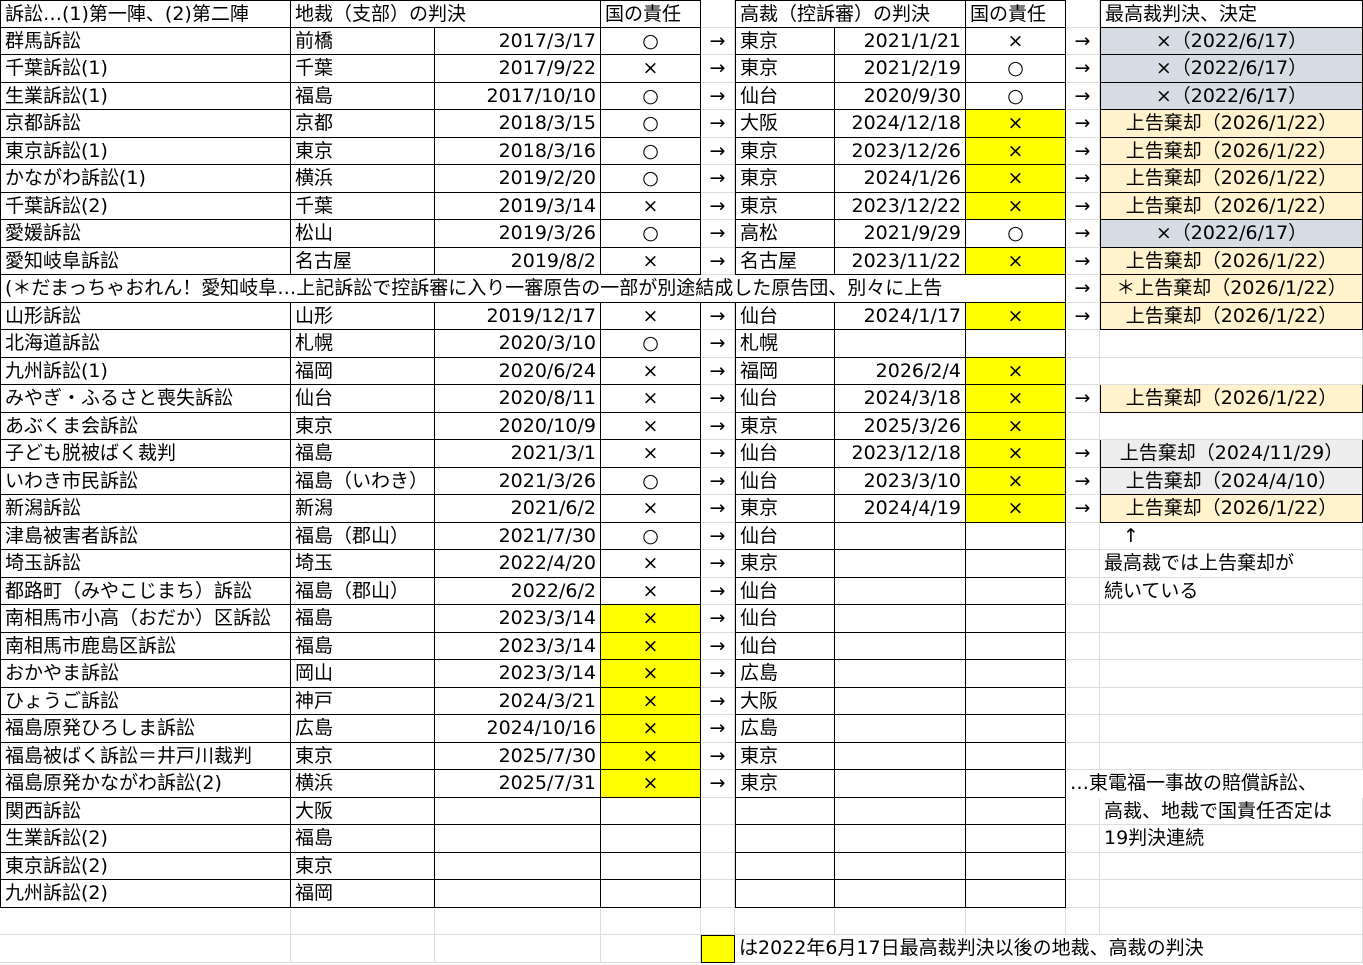  Describe the element at coordinates (785, 371) in the screenshot. I see `high-court: 福岡` at that location.